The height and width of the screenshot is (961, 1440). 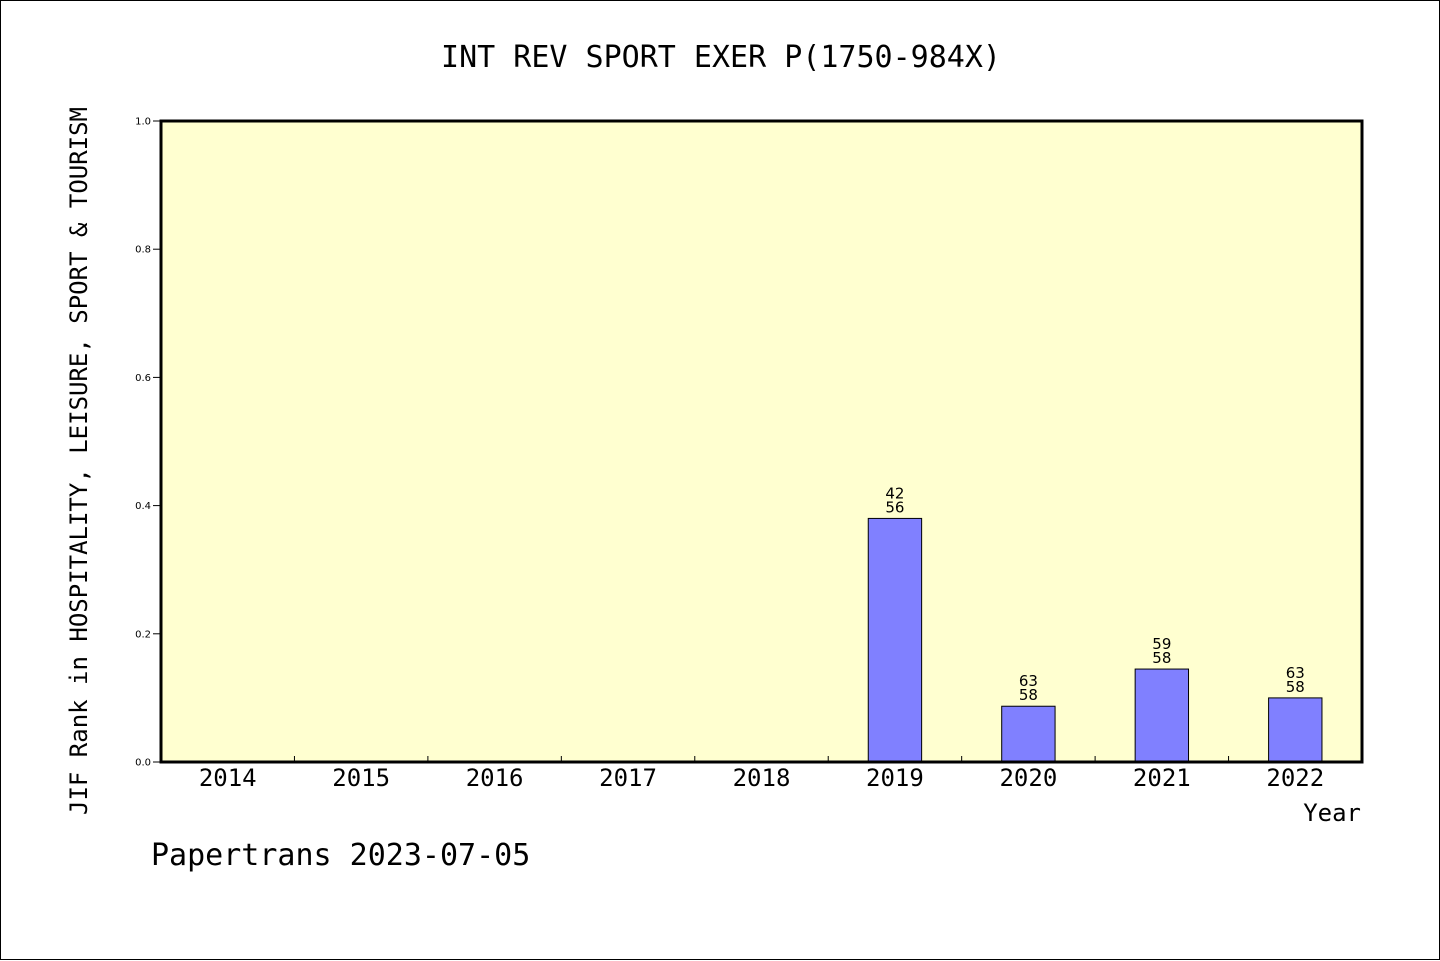 What do you see at coordinates (143, 378) in the screenshot?
I see `y-tick-label: 0.6` at bounding box center [143, 378].